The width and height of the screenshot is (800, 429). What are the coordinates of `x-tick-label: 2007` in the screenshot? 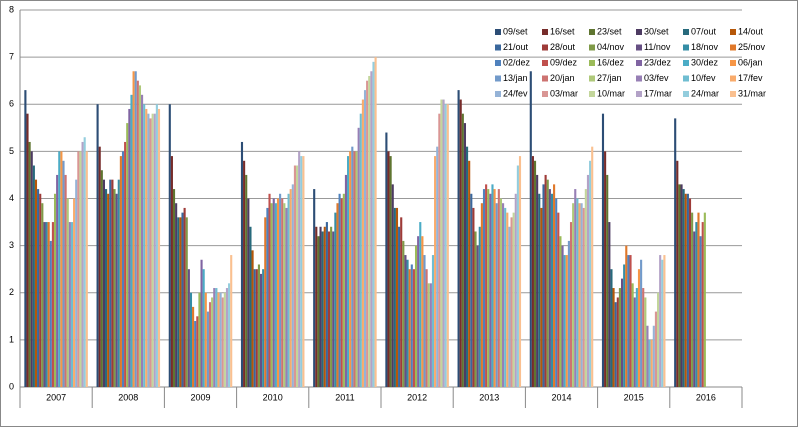 It's located at (56, 397).